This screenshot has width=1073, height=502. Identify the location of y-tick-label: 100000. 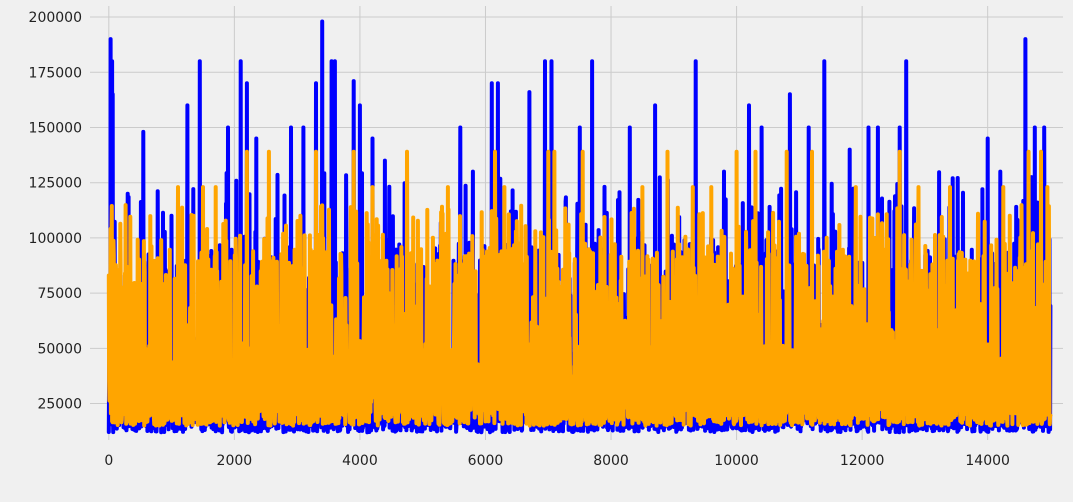
(55, 239).